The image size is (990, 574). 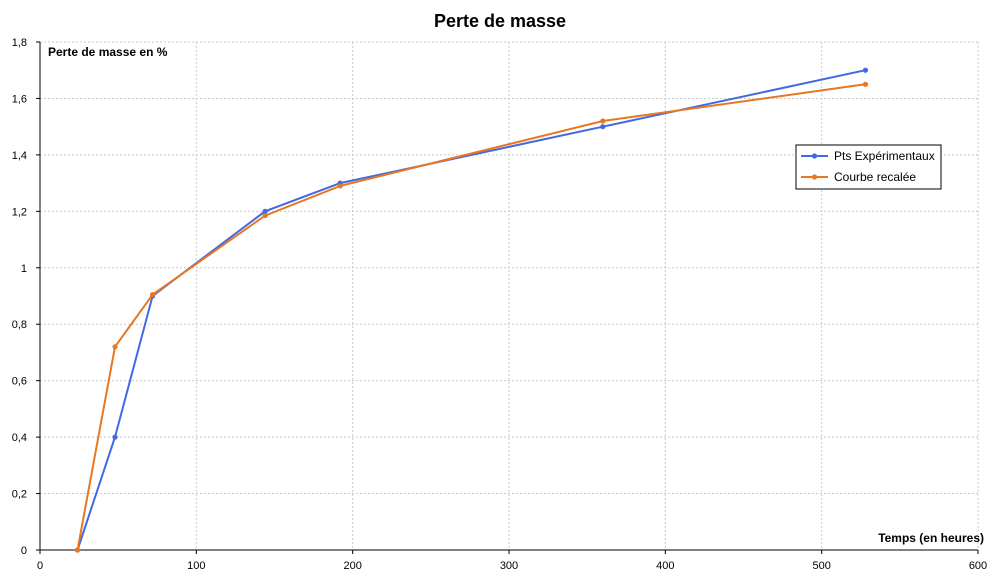 I want to click on x-axis-ticks: 0 100 200 300 400 500 600, so click(x=512, y=561).